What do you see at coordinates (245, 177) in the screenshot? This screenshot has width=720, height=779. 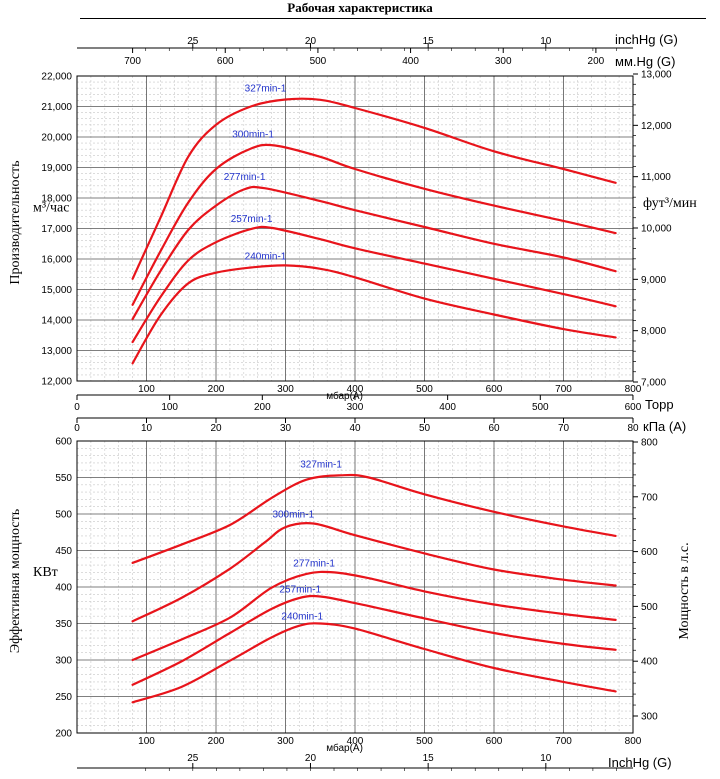 I see `capacity-series-label: 277min-1` at bounding box center [245, 177].